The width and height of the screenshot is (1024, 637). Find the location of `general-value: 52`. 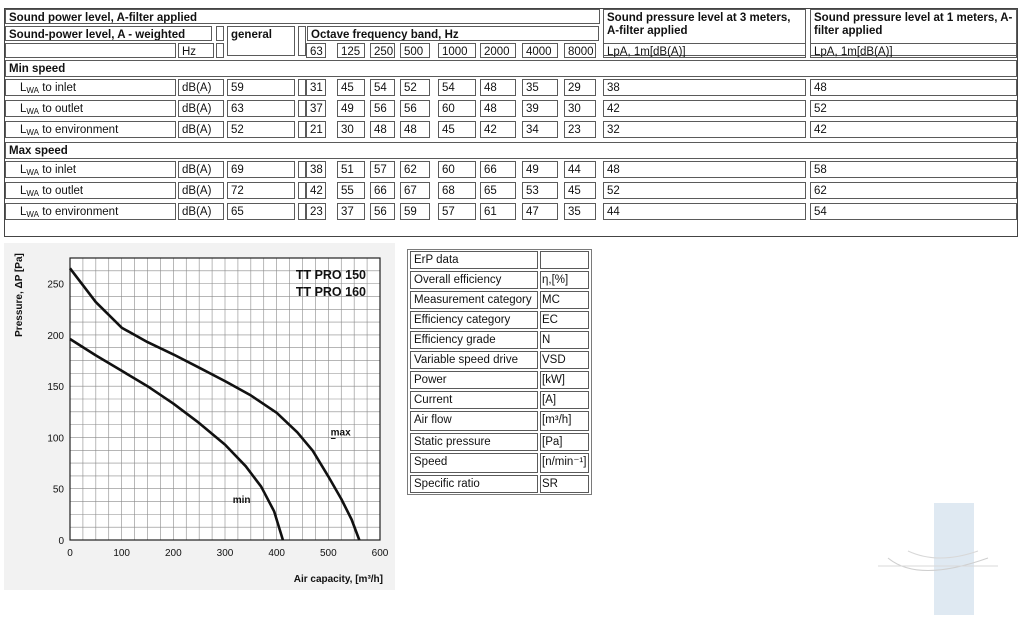

general-value: 52 is located at coordinates (261, 129).